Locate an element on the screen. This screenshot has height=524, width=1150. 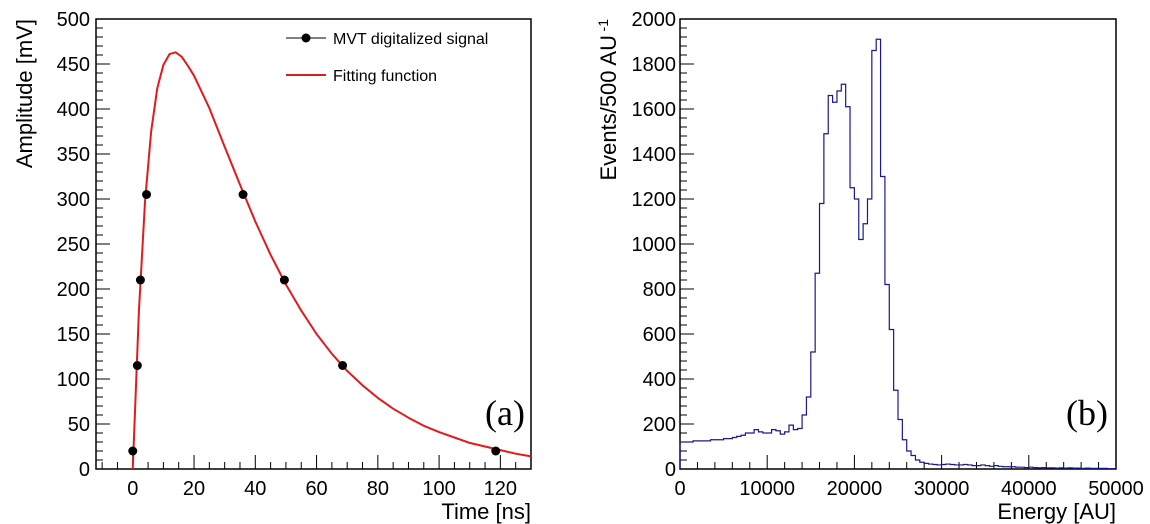
panel-a-x-tick-label: 40 is located at coordinates (255, 489).